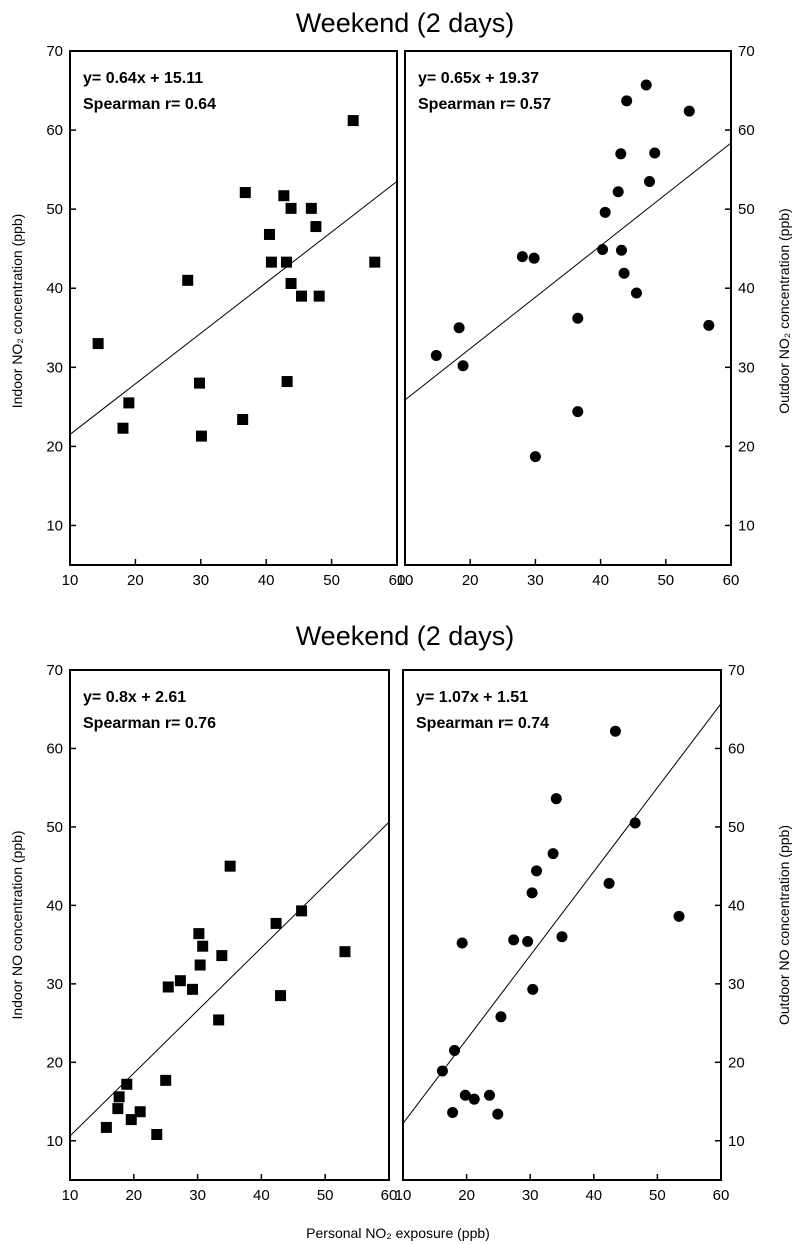  Describe the element at coordinates (784, 925) in the screenshot. I see `y-axis-label-outdoor-no: Outdoor NO concentration (ppb)` at that location.